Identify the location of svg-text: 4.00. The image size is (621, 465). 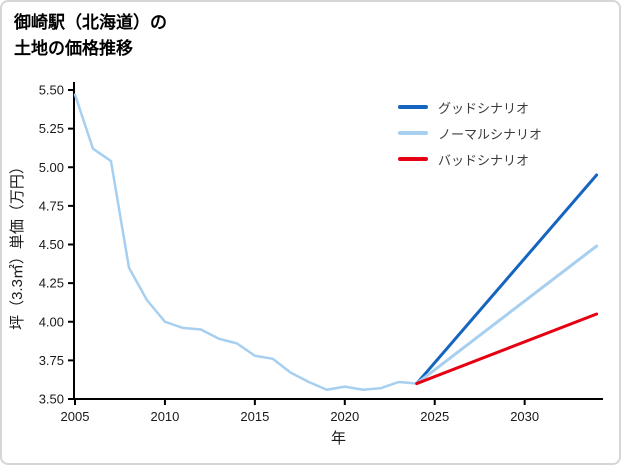
(51, 321).